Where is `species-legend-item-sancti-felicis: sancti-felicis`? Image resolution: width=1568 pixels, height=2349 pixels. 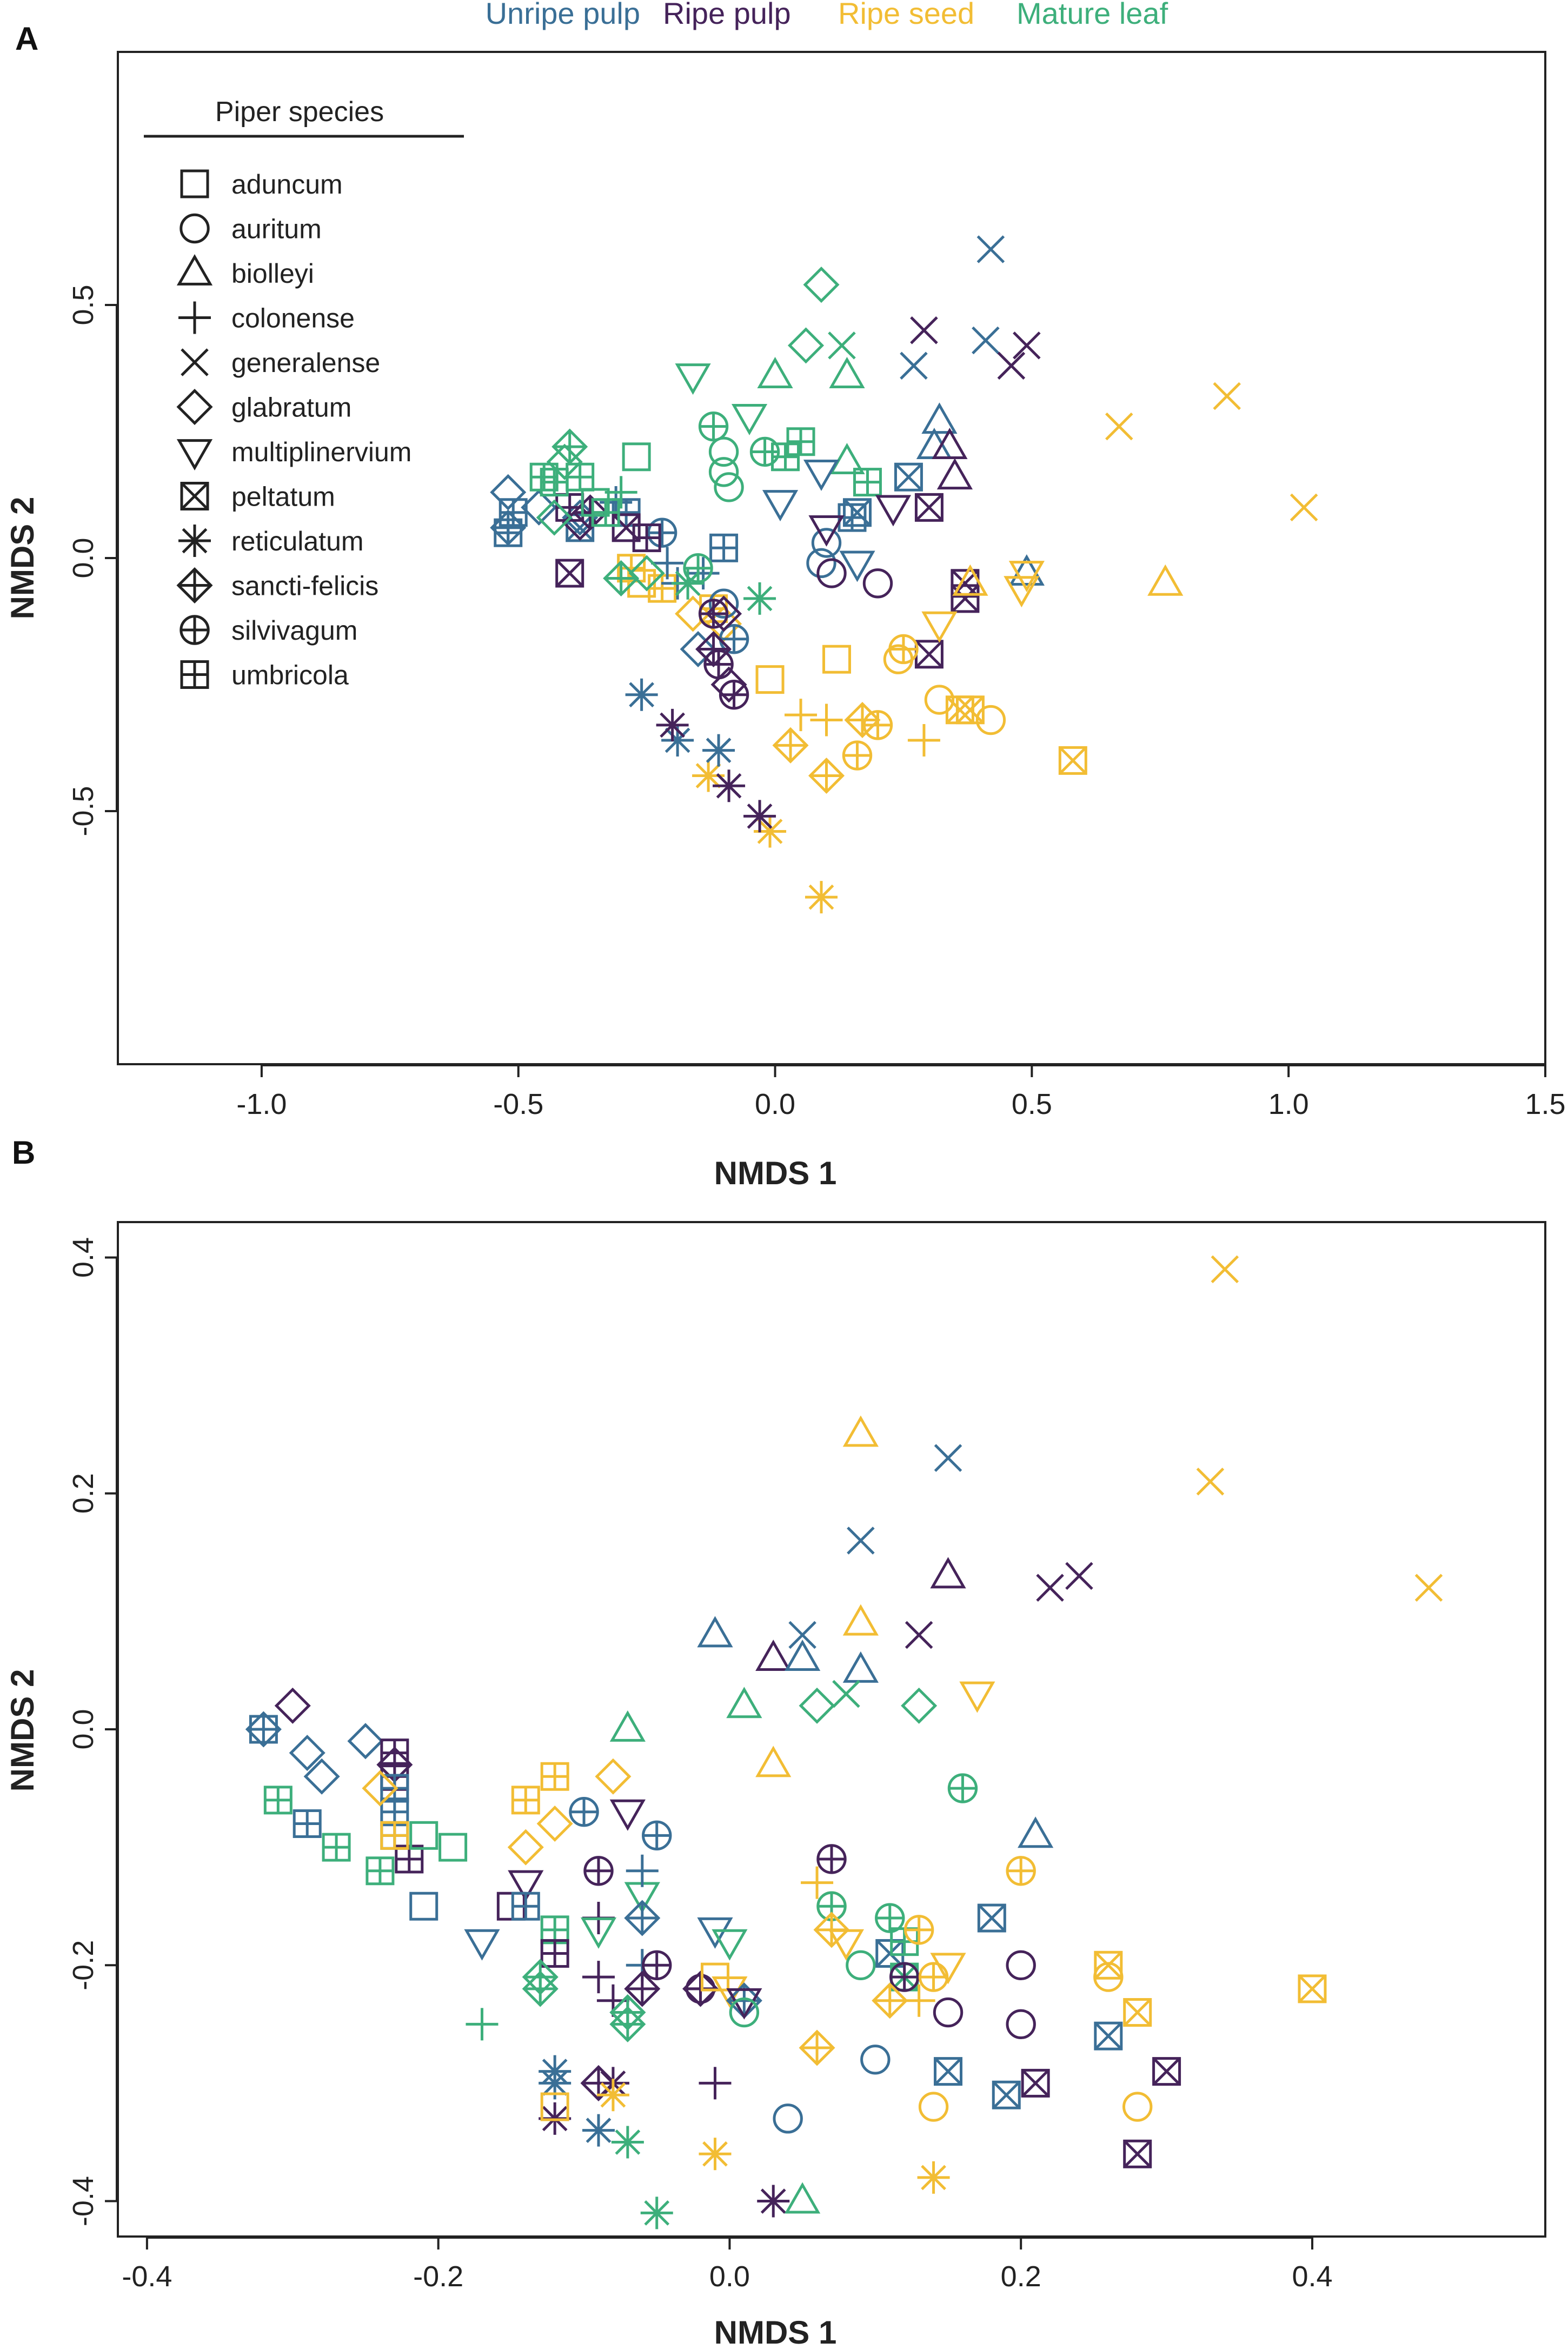 species-legend-item-sancti-felicis: sancti-felicis is located at coordinates (277, 585).